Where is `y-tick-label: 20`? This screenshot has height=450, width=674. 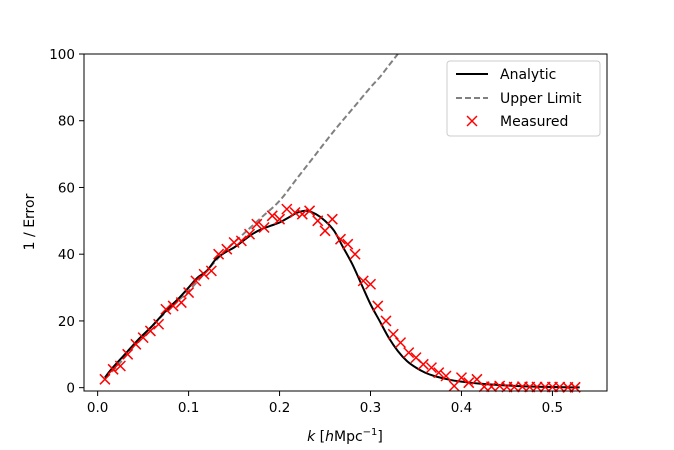 y-tick-label: 20 is located at coordinates (66, 322).